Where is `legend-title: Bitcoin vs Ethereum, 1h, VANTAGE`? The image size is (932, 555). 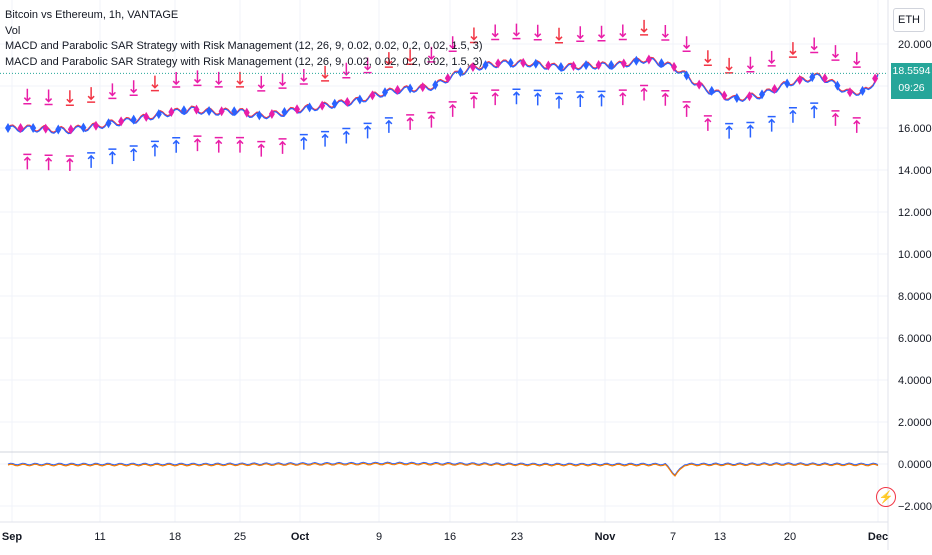
legend-title: Bitcoin vs Ethereum, 1h, VANTAGE is located at coordinates (92, 15).